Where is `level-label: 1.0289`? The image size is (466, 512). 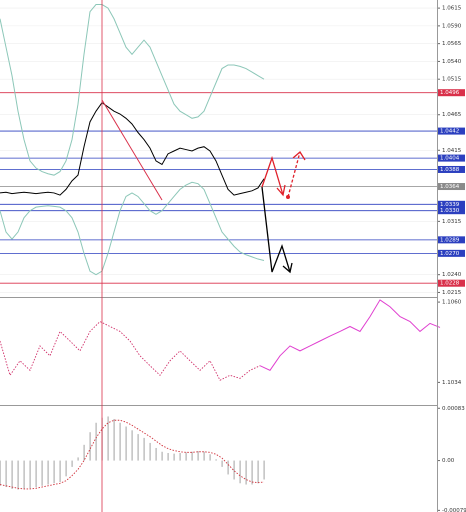
level-label: 1.0289 is located at coordinates (450, 240).